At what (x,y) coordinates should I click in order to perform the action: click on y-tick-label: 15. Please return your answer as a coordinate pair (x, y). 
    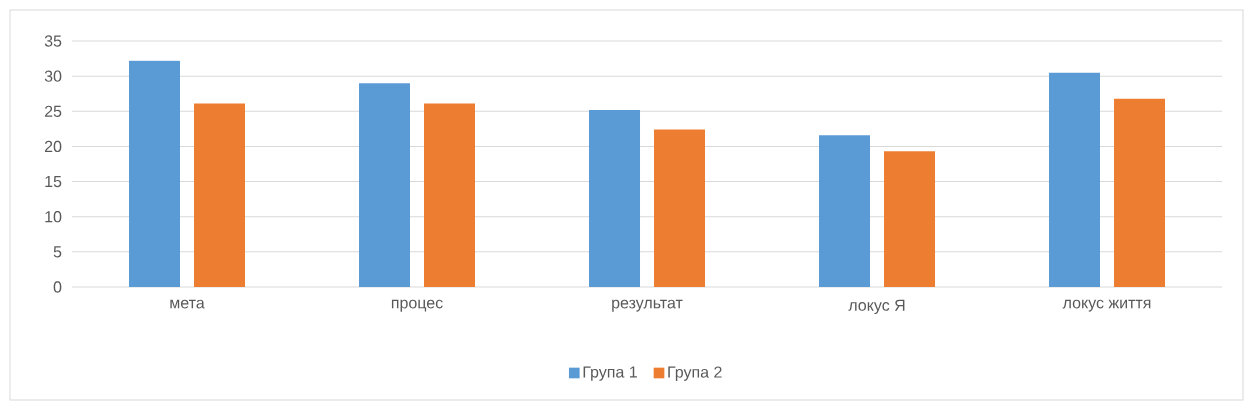
    Looking at the image, I should click on (53, 182).